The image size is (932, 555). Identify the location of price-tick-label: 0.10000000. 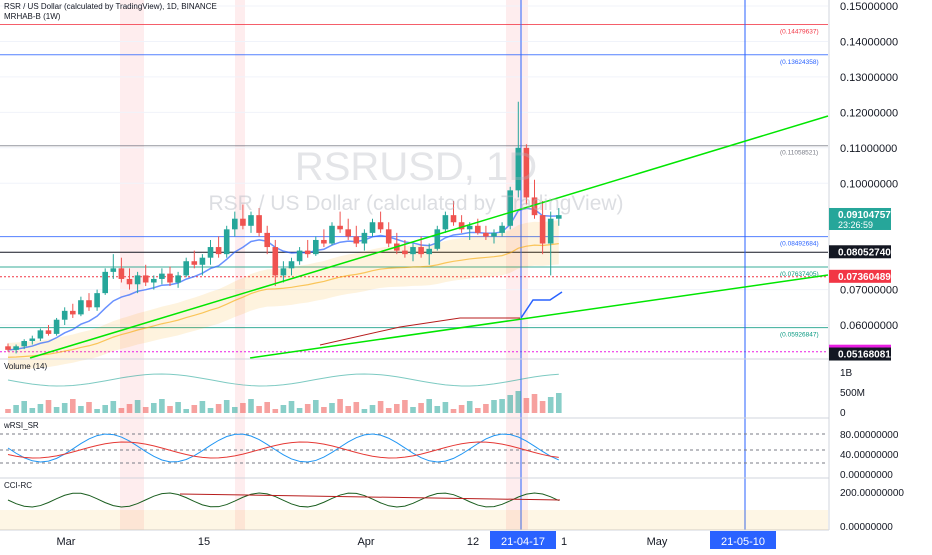
(869, 184).